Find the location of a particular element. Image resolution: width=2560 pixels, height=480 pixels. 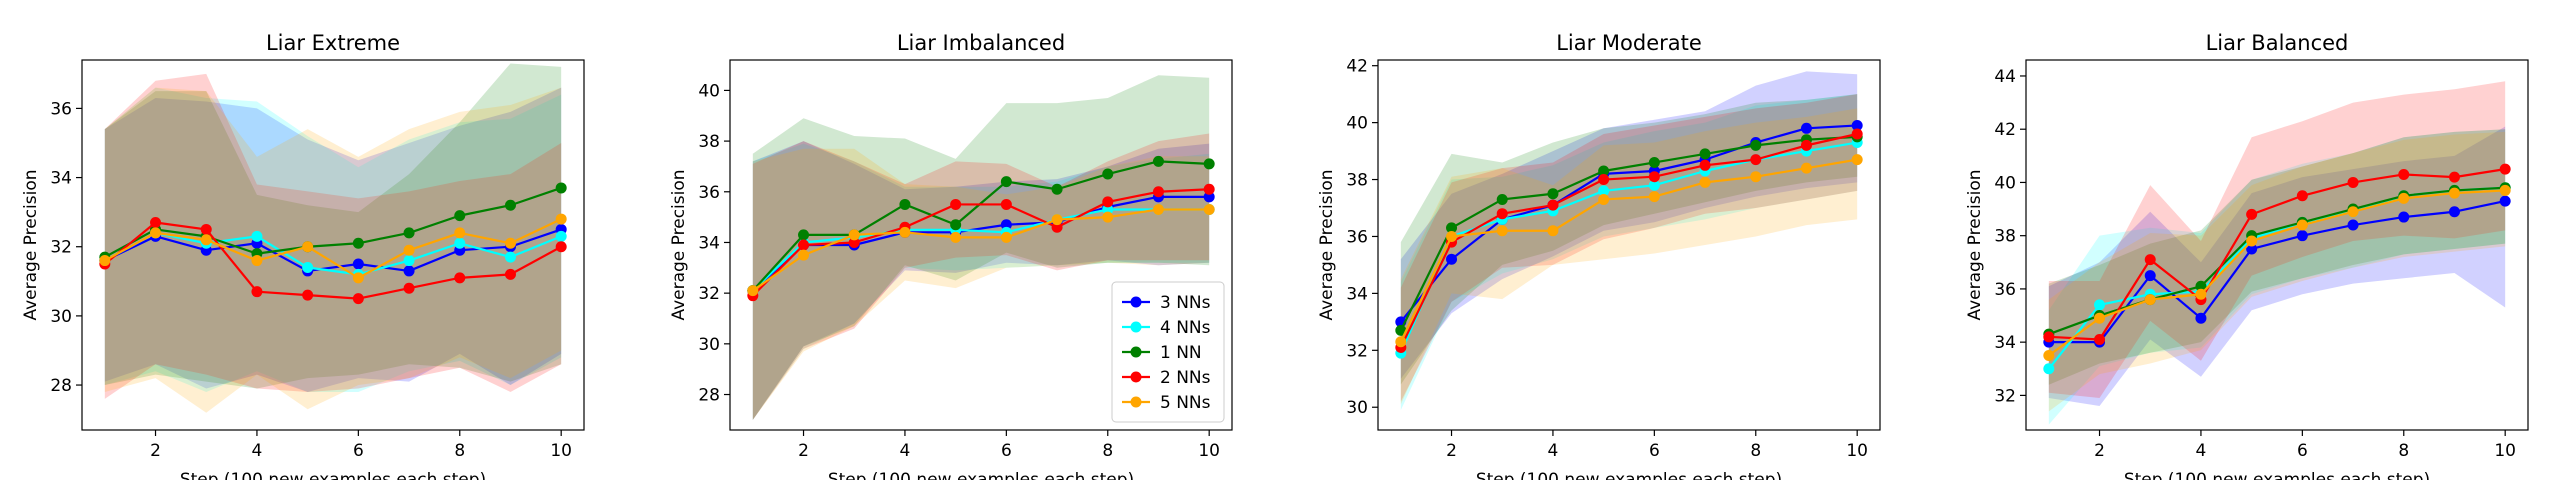

band-3-nns is located at coordinates (333, 239).